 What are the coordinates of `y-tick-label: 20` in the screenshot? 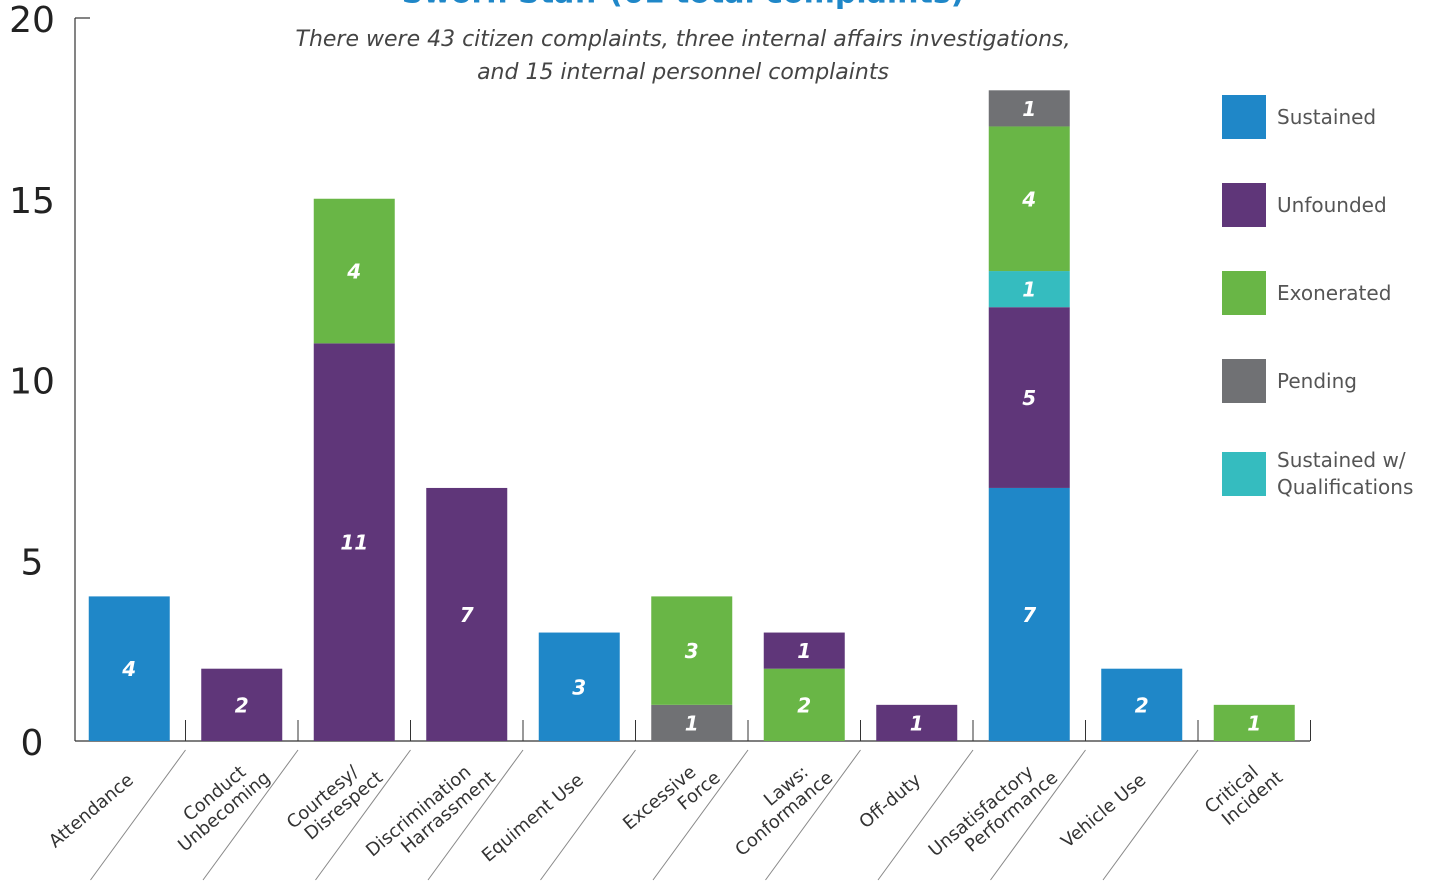 It's located at (32, 20).